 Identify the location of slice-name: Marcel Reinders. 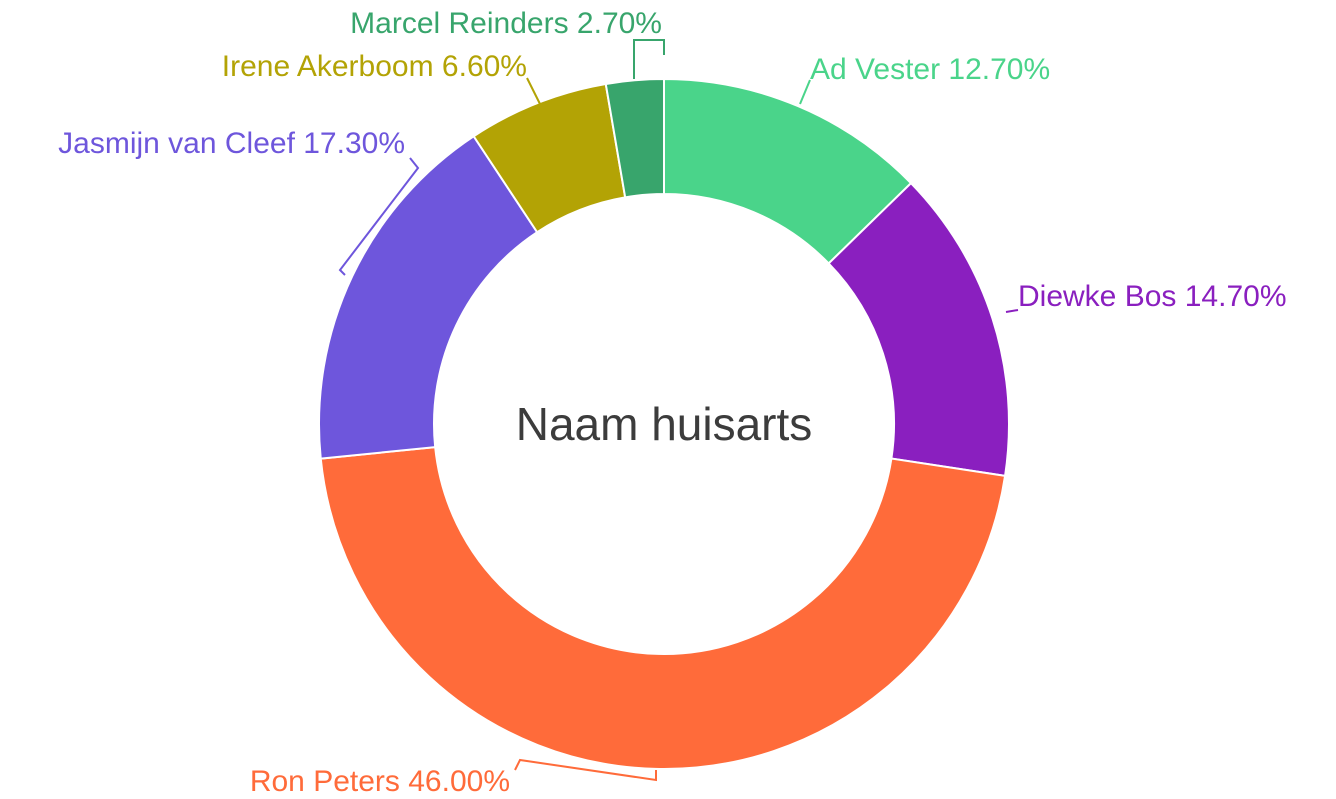
(459, 23).